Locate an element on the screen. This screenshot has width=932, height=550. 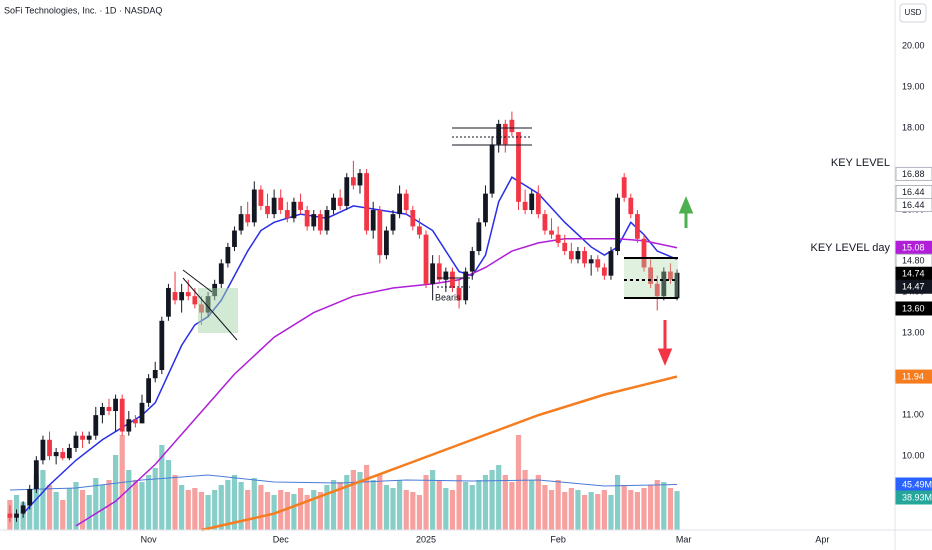
annotation: Bearis is located at coordinates (448, 297).